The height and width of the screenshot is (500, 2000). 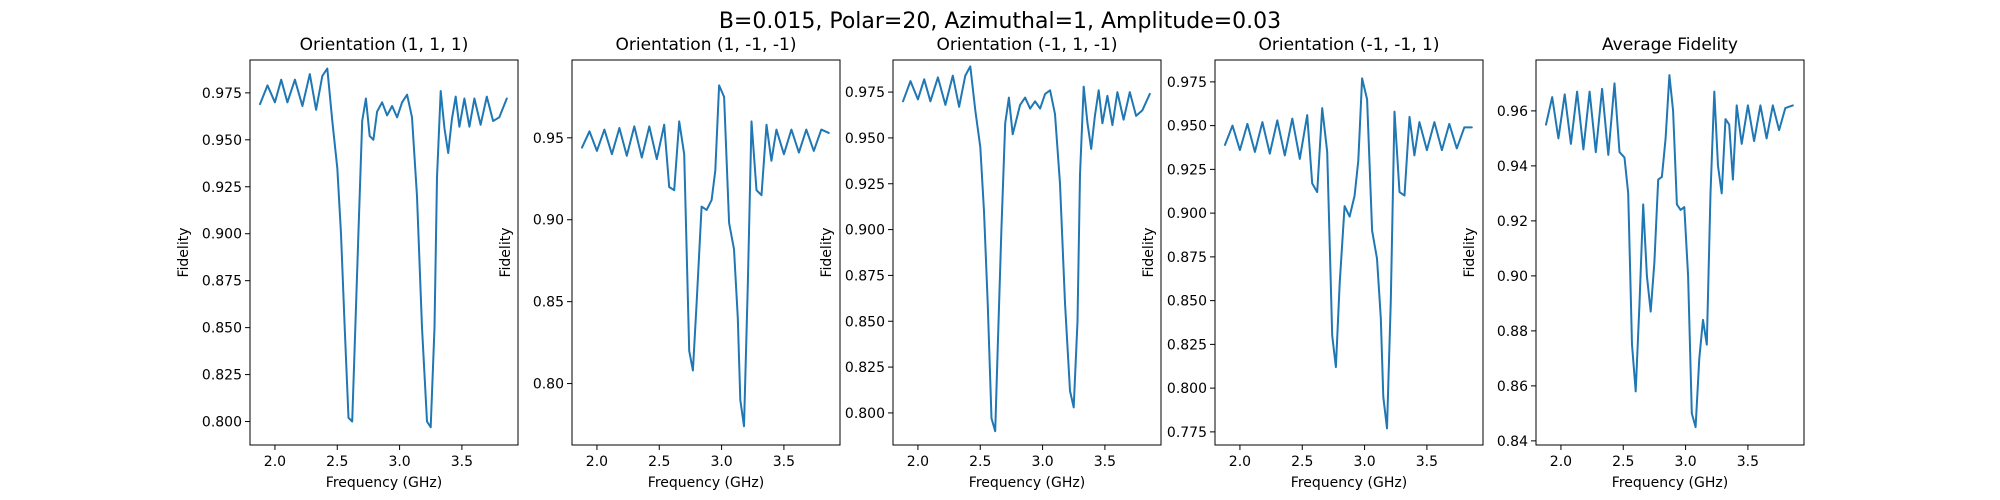 What do you see at coordinates (1512, 112) in the screenshot?
I see `y-tick-label: 0.96` at bounding box center [1512, 112].